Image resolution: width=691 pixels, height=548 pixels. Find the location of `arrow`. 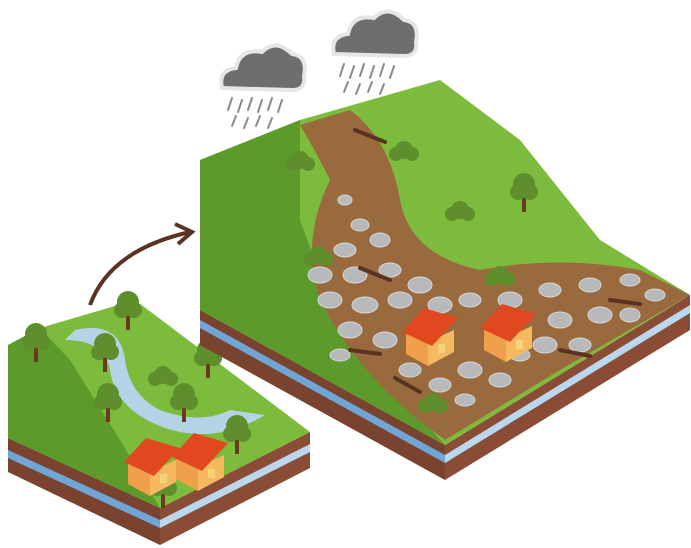

arrow is located at coordinates (139, 268).